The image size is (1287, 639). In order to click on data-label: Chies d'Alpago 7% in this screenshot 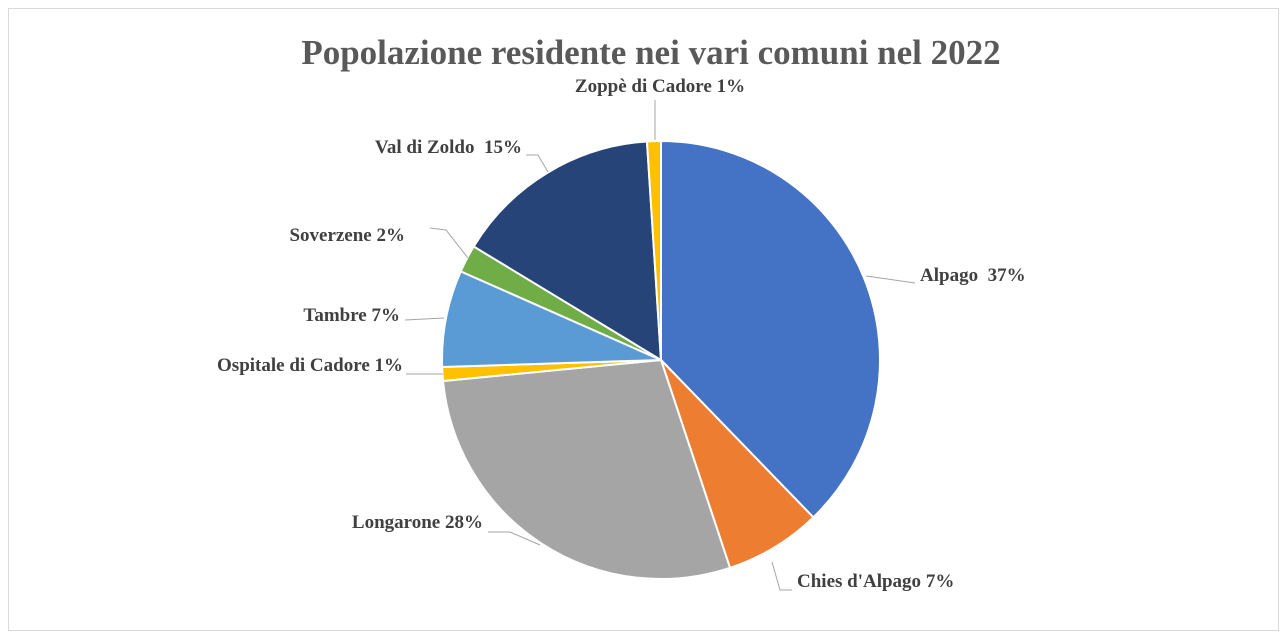, I will do `click(875, 581)`.